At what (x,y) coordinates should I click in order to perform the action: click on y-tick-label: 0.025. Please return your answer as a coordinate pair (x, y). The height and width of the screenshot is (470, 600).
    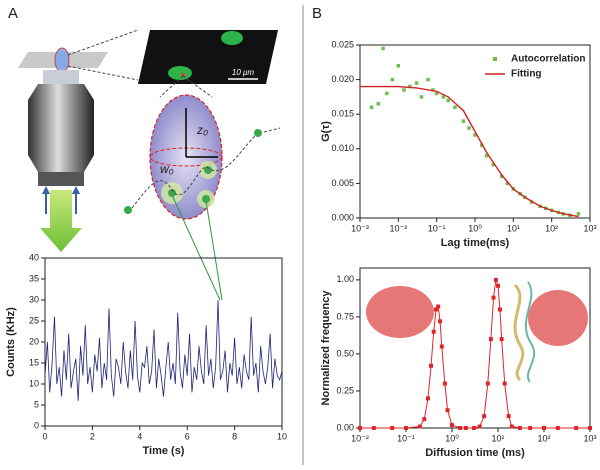
    Looking at the image, I should click on (342, 44).